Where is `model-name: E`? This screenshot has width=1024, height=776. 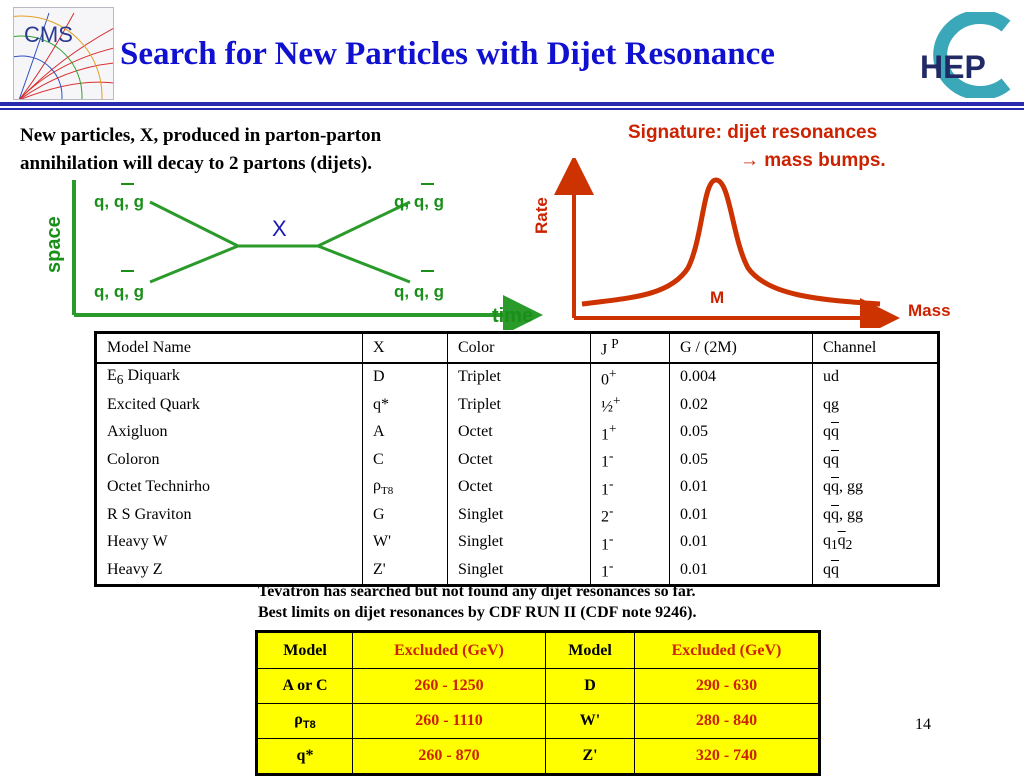
model-name: E is located at coordinates (112, 375).